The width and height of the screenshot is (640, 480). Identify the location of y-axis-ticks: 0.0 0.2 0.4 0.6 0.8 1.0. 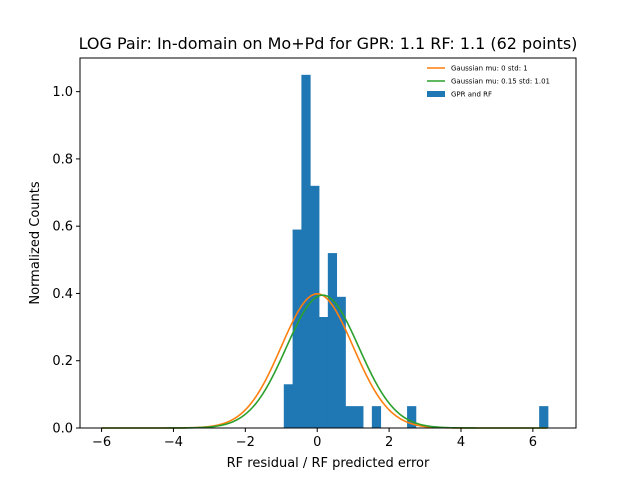
(66, 261).